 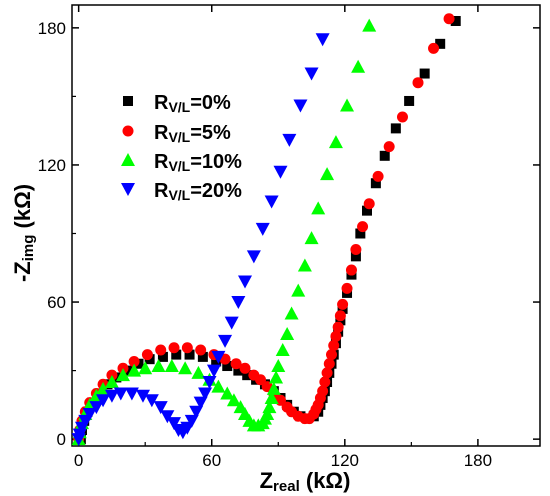 What do you see at coordinates (266, 480) in the screenshot?
I see `x-axis-label-main: Z` at bounding box center [266, 480].